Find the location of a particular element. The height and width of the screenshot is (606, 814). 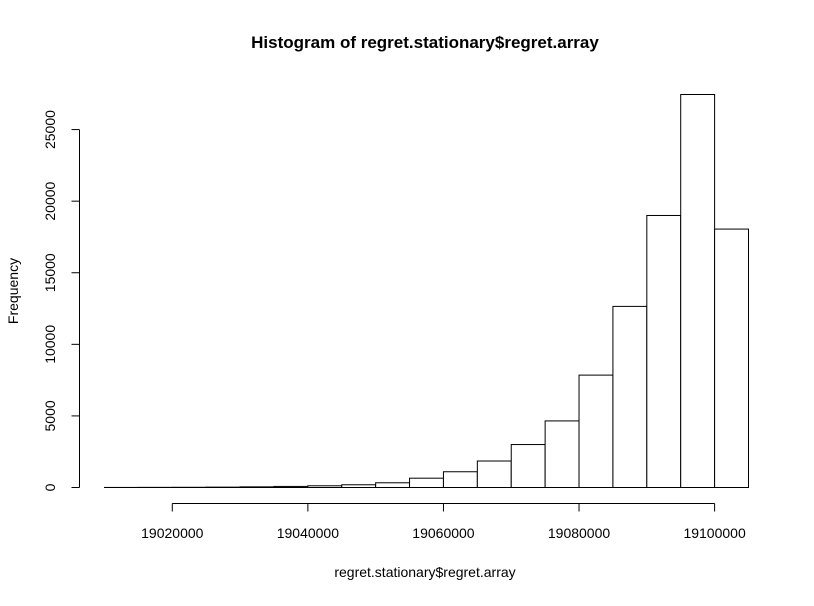

y-axis-label: Frequency is located at coordinates (13, 291).